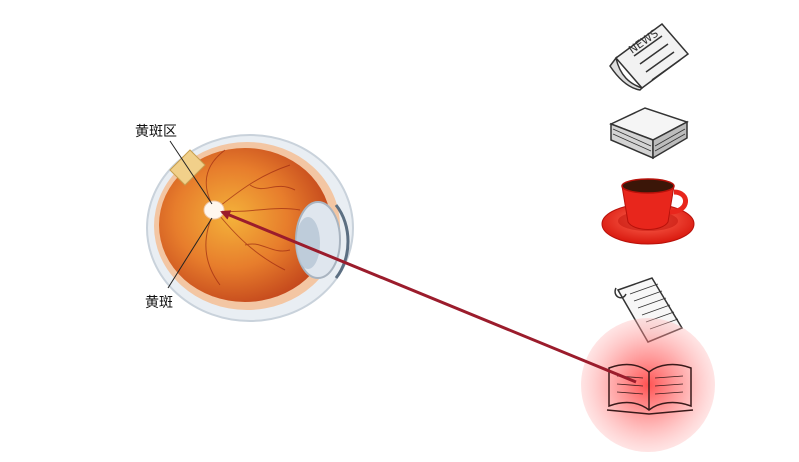 The width and height of the screenshot is (799, 462). Describe the element at coordinates (650, 389) in the screenshot. I see `open-book-icon` at that location.